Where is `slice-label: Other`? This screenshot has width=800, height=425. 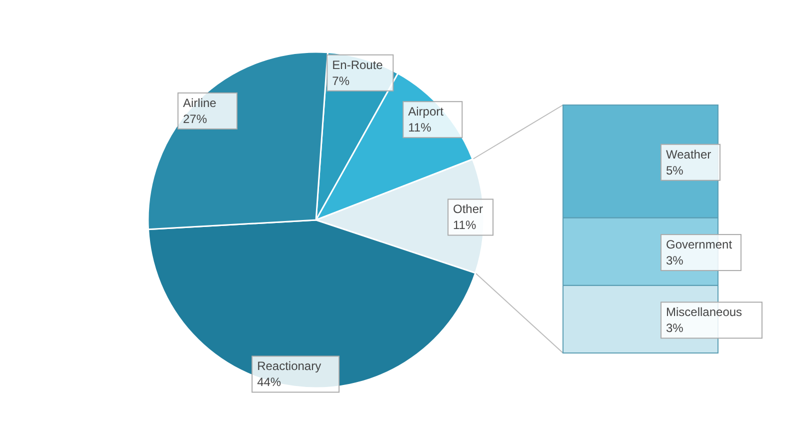 slice-label: Other is located at coordinates (468, 209).